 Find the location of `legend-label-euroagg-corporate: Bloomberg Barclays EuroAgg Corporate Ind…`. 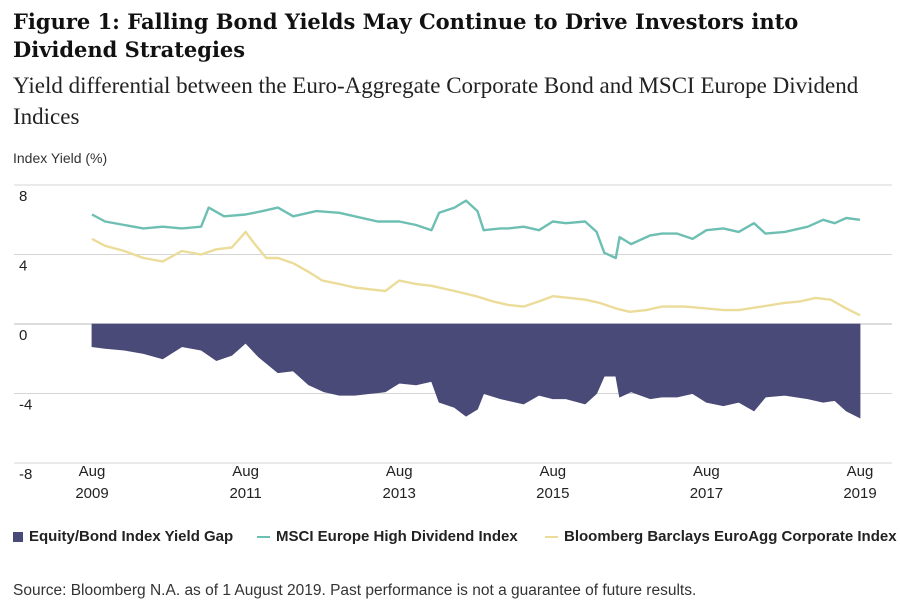

legend-label-euroagg-corporate: Bloomberg Barclays EuroAgg Corporate Ind… is located at coordinates (730, 536).